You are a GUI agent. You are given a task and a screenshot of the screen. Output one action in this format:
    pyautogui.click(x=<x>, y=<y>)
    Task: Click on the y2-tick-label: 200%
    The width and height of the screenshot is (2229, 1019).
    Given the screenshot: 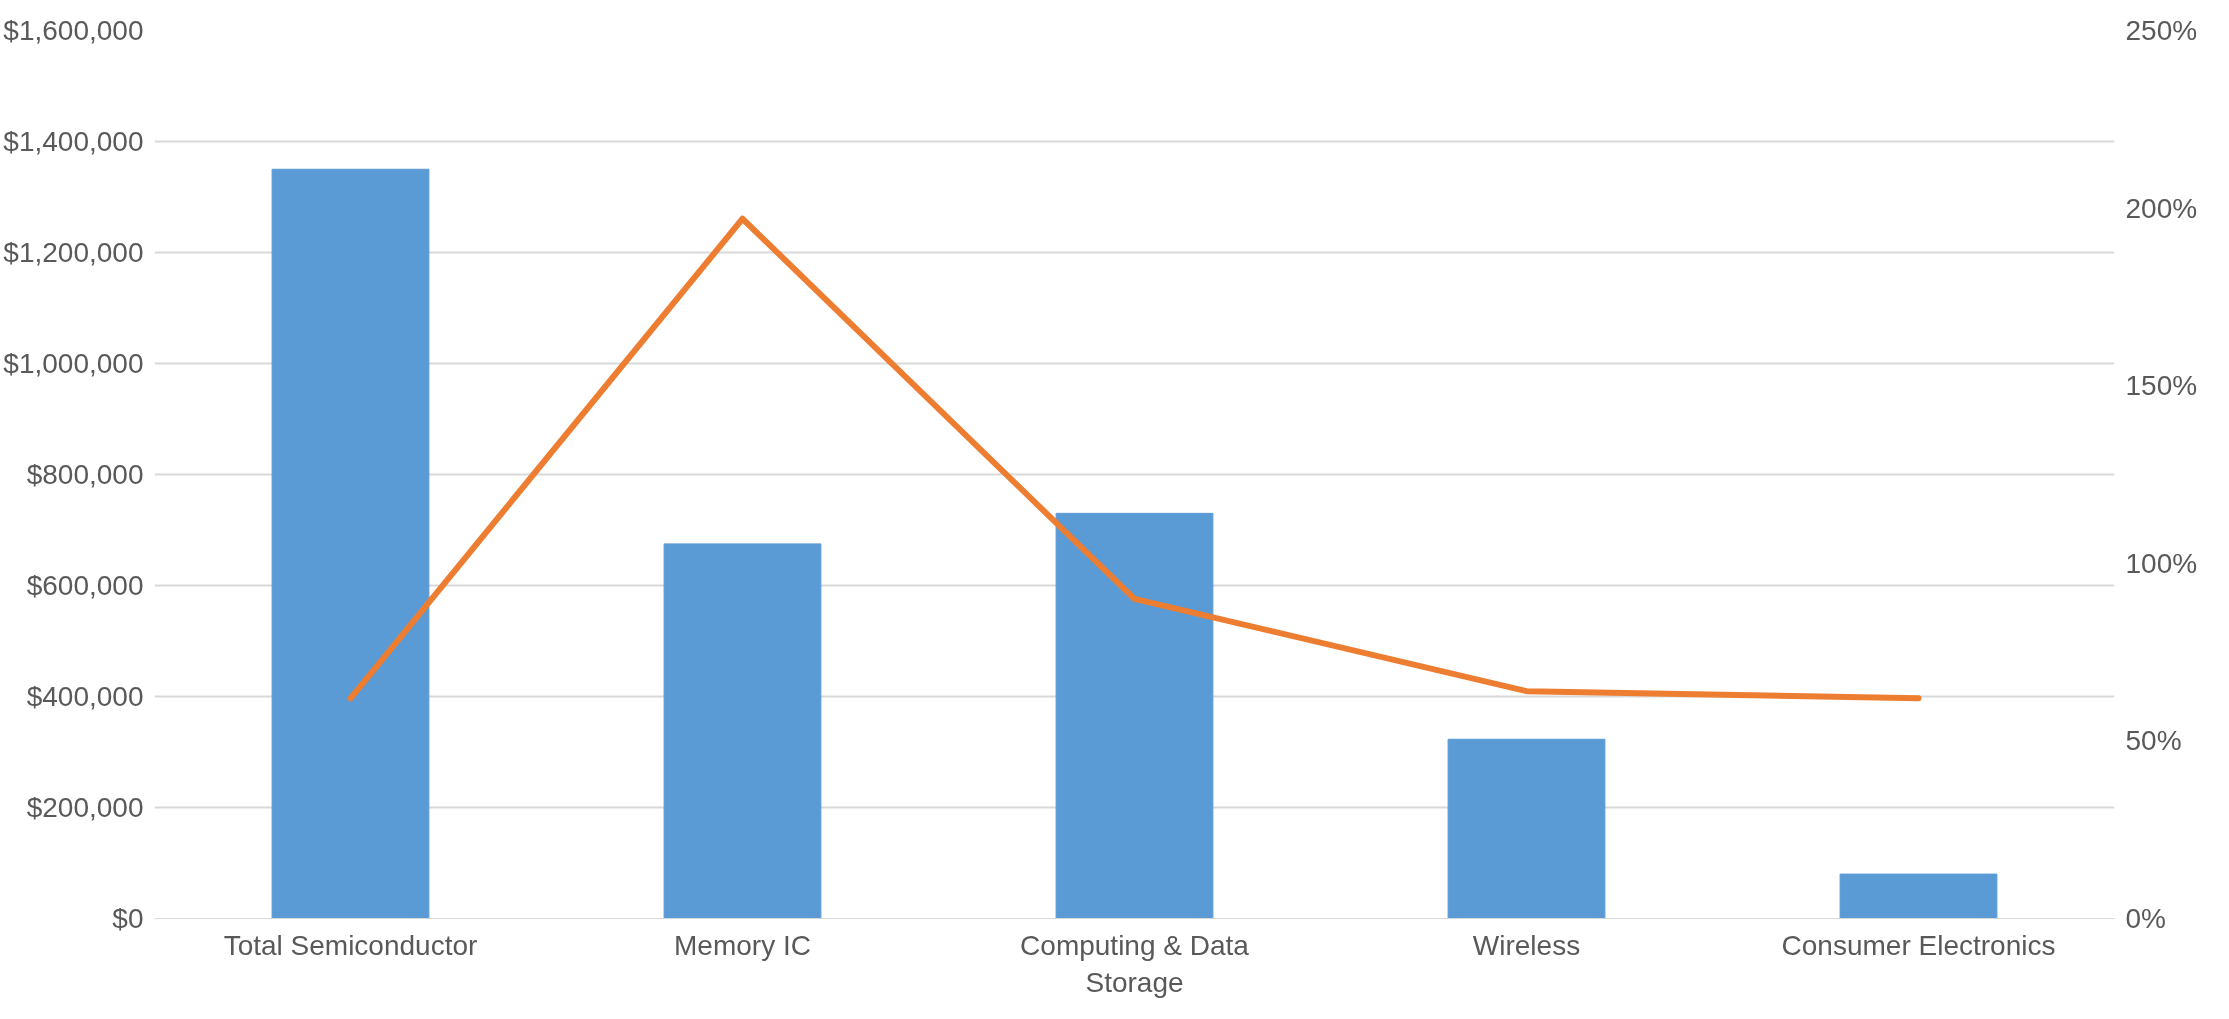 What is the action you would take?
    pyautogui.click(x=2161, y=208)
    